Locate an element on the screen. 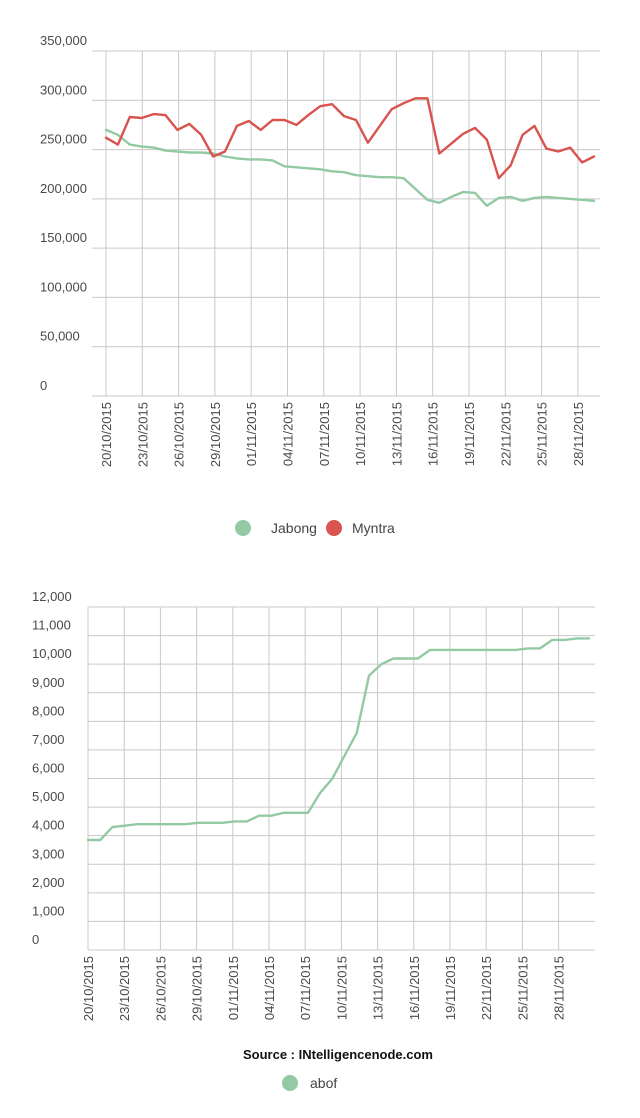  y-tick-label: 250,000 is located at coordinates (63, 139).